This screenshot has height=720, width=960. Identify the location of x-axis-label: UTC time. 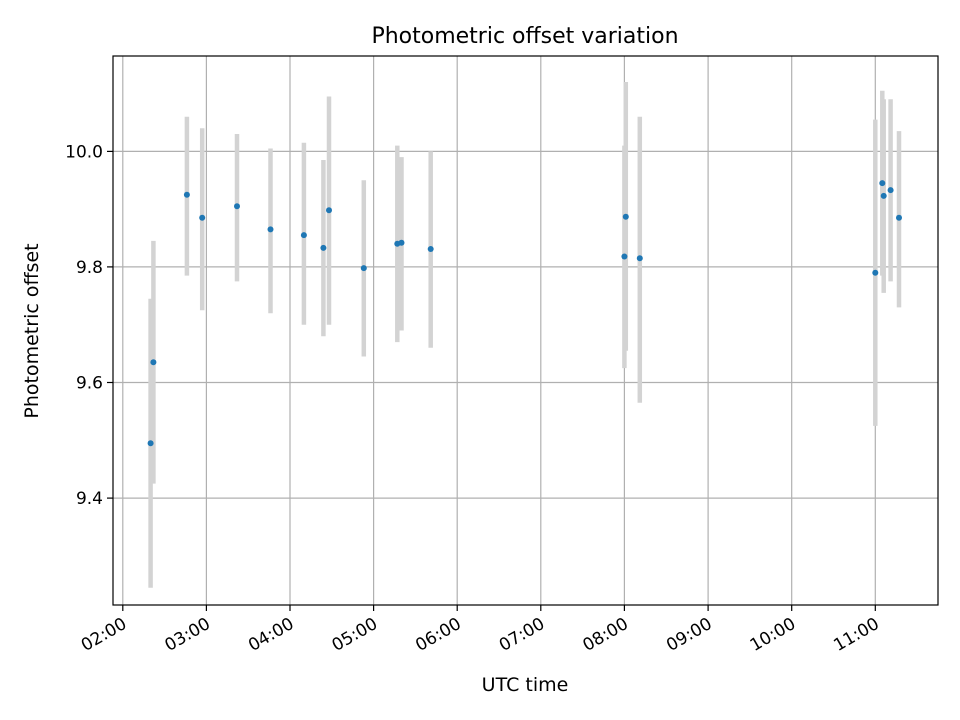
(525, 685).